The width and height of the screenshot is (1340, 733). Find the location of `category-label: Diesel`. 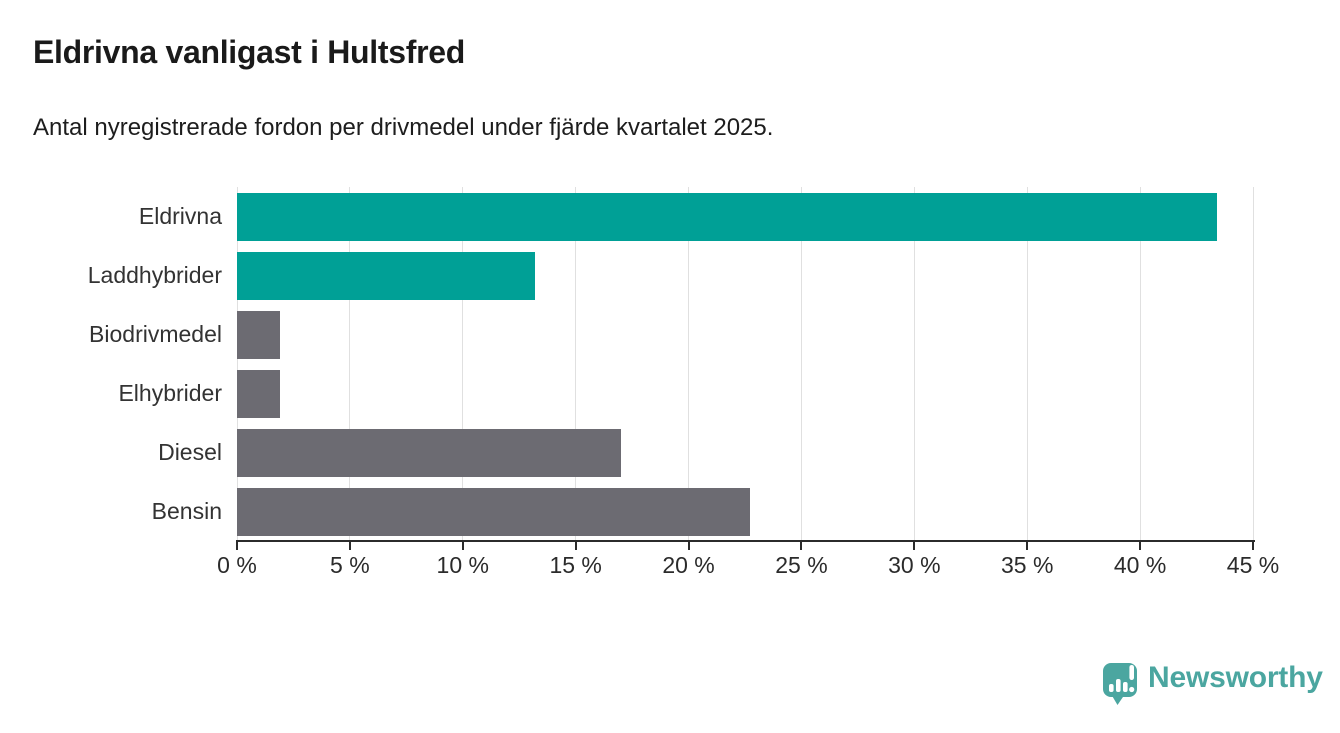

category-label: Diesel is located at coordinates (190, 452).